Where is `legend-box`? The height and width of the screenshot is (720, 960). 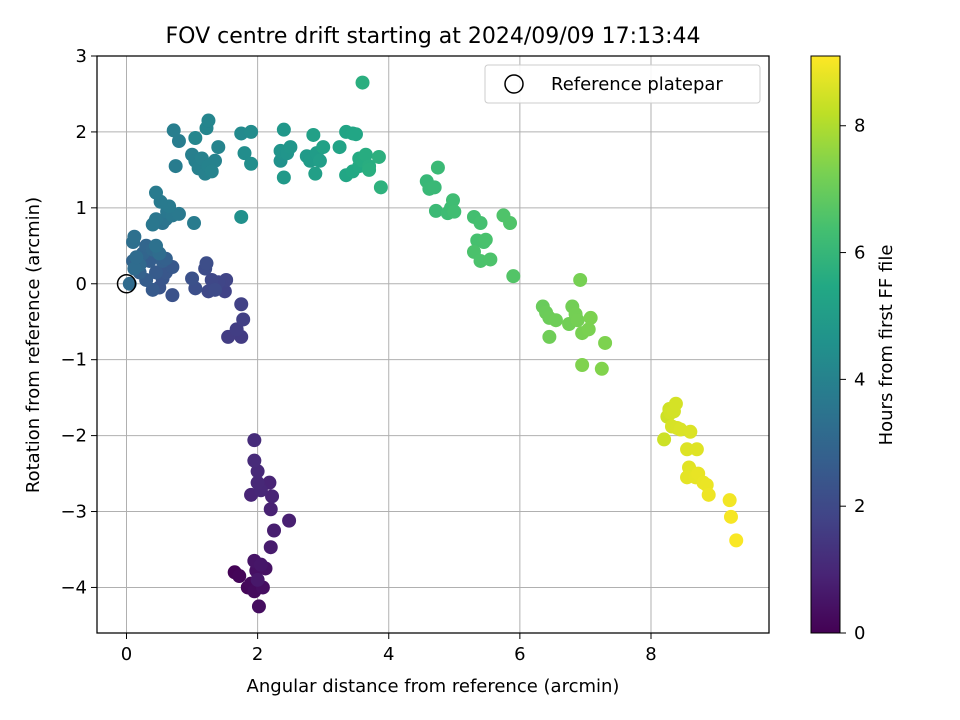 legend-box is located at coordinates (622, 84).